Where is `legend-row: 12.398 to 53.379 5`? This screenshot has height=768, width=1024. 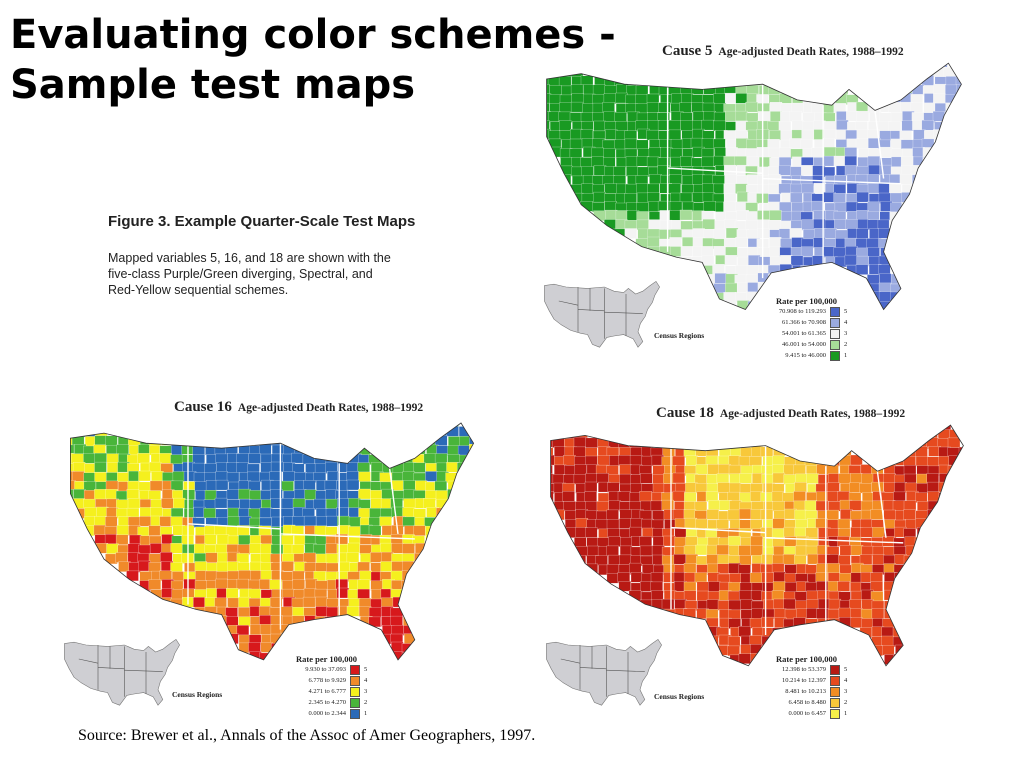
legend-row: 12.398 to 53.379 5 is located at coordinates (803, 669).